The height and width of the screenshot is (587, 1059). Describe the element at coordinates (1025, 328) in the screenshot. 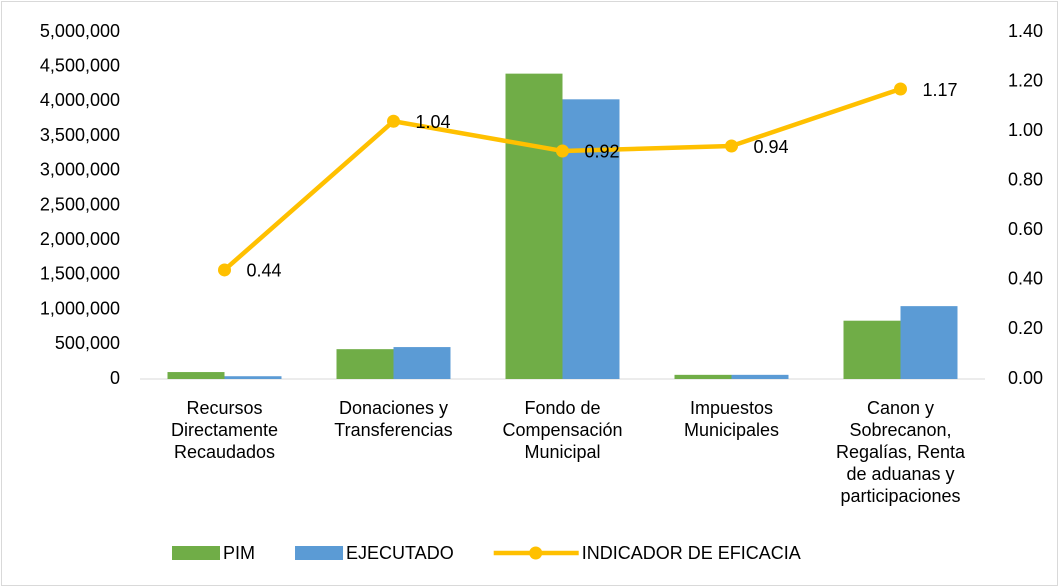

I see `y2-tick-label: 0.20` at that location.